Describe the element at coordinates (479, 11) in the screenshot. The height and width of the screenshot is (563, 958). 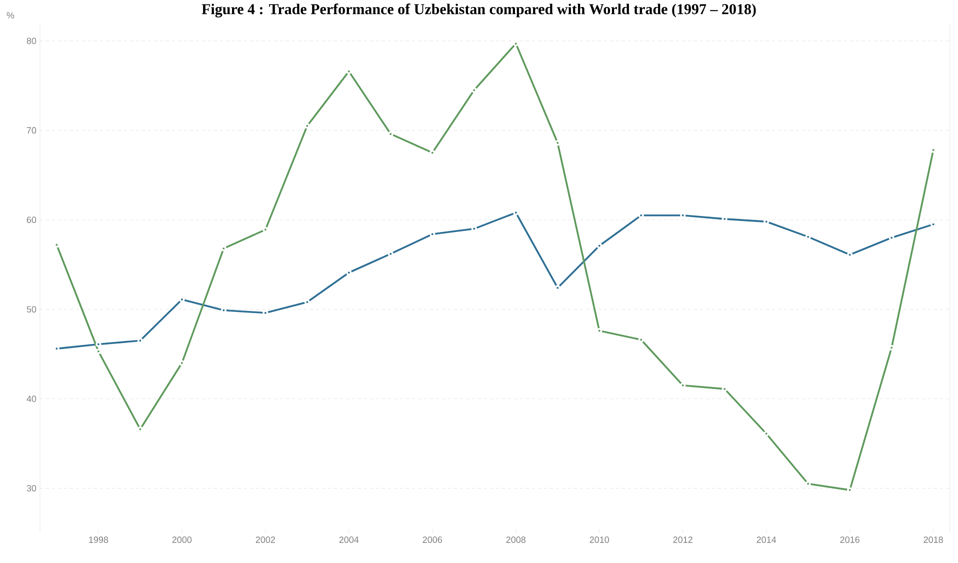
I see `chart-title: Figure 4 : Trade Performance of Uzbekistan compared with World trade (1997 – 2018)` at that location.